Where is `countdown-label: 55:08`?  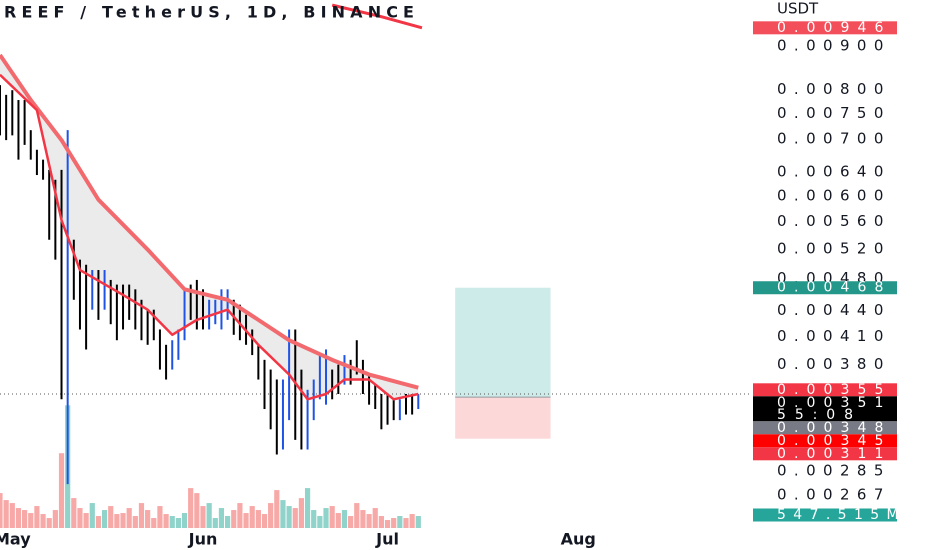 countdown-label: 55:08 is located at coordinates (815, 415).